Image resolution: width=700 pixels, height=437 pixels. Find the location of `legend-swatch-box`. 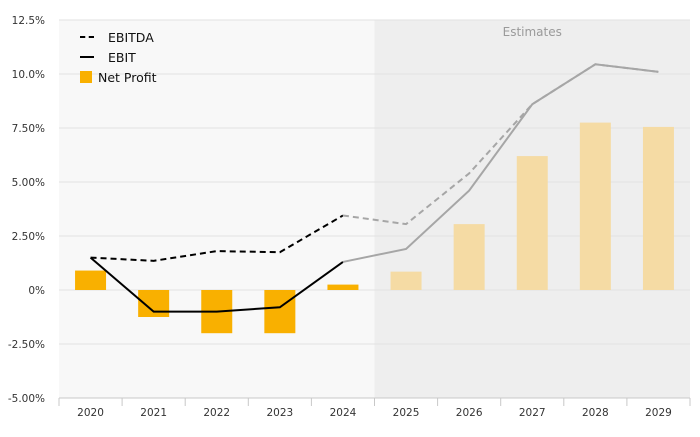

legend-swatch-box is located at coordinates (86, 77).